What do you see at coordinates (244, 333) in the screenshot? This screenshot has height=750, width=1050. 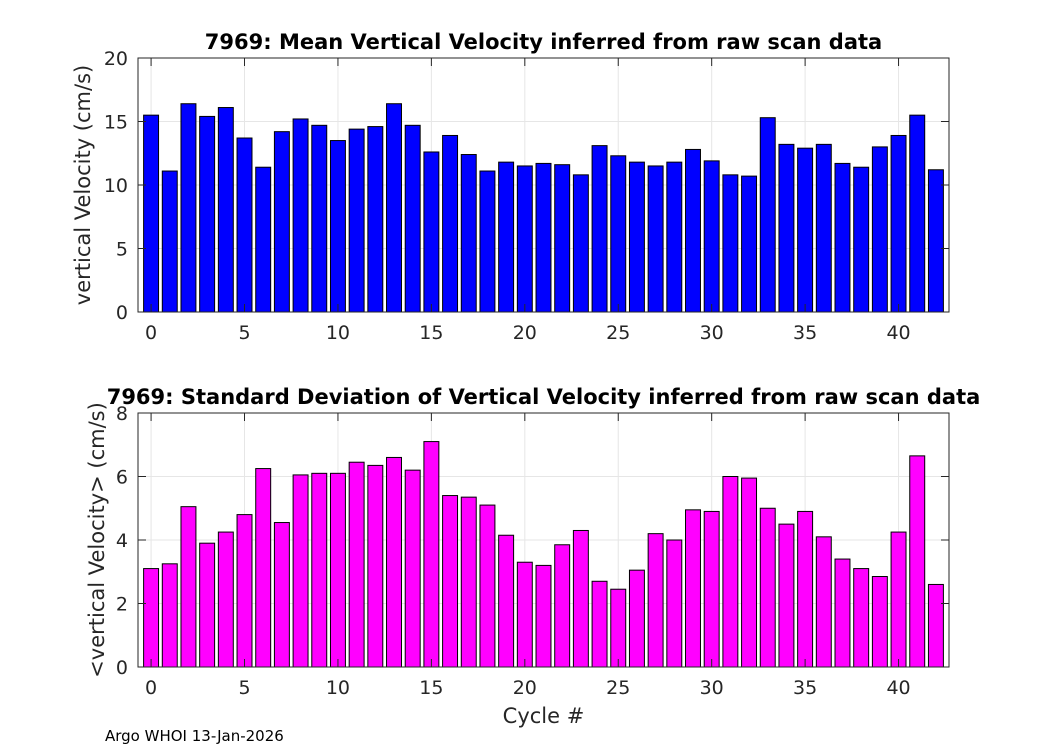 I see `mean-xtick-label: 5` at bounding box center [244, 333].